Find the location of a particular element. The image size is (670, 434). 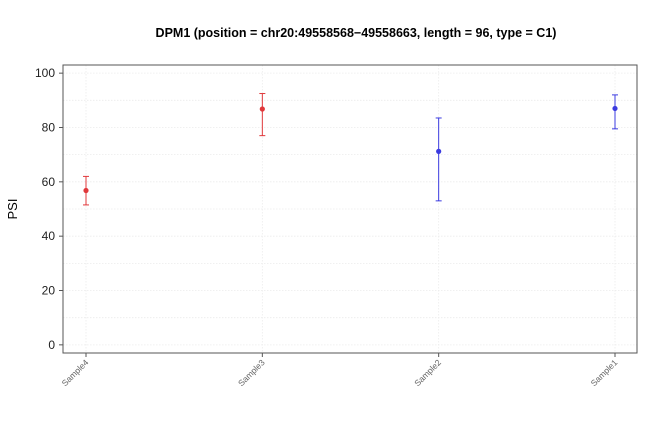

y-axis: 0 20 40 60 80 100 is located at coordinates (49, 209).